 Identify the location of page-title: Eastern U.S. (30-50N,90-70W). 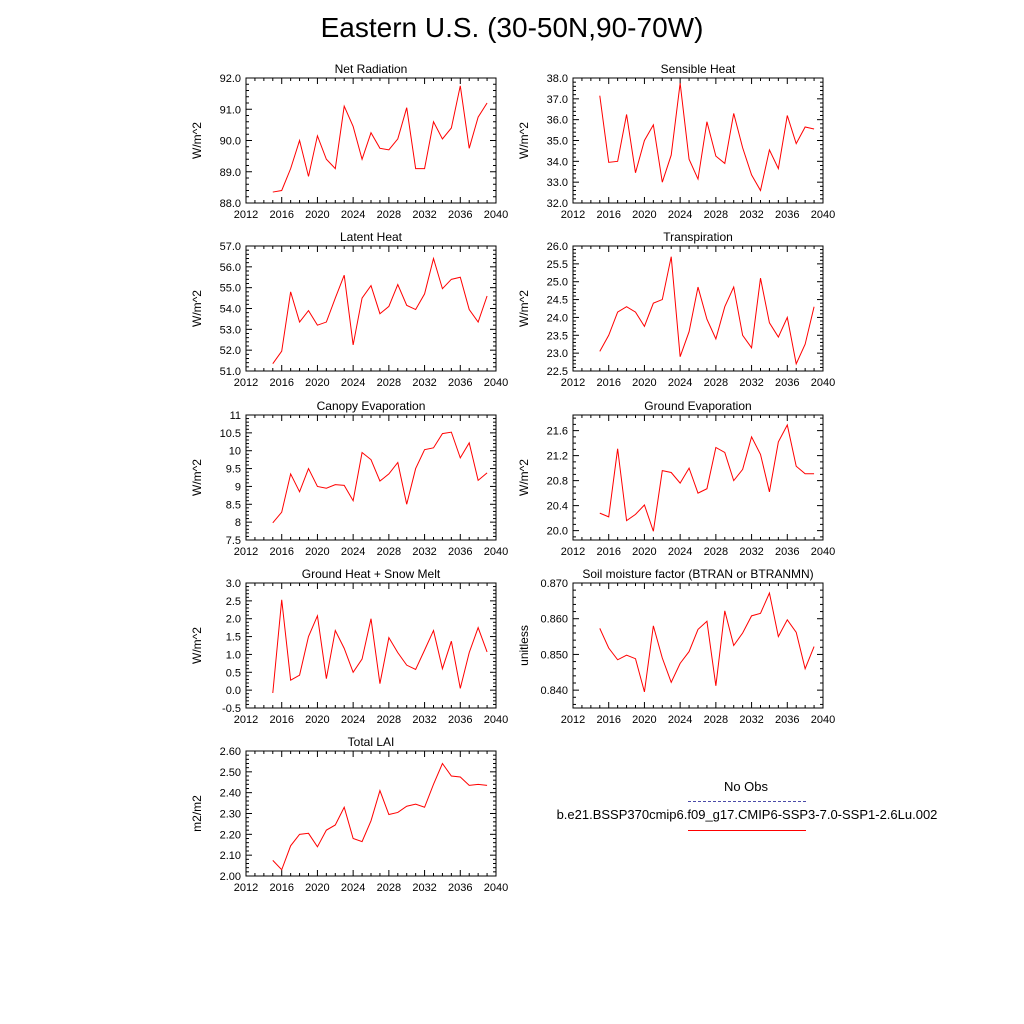
(512, 27).